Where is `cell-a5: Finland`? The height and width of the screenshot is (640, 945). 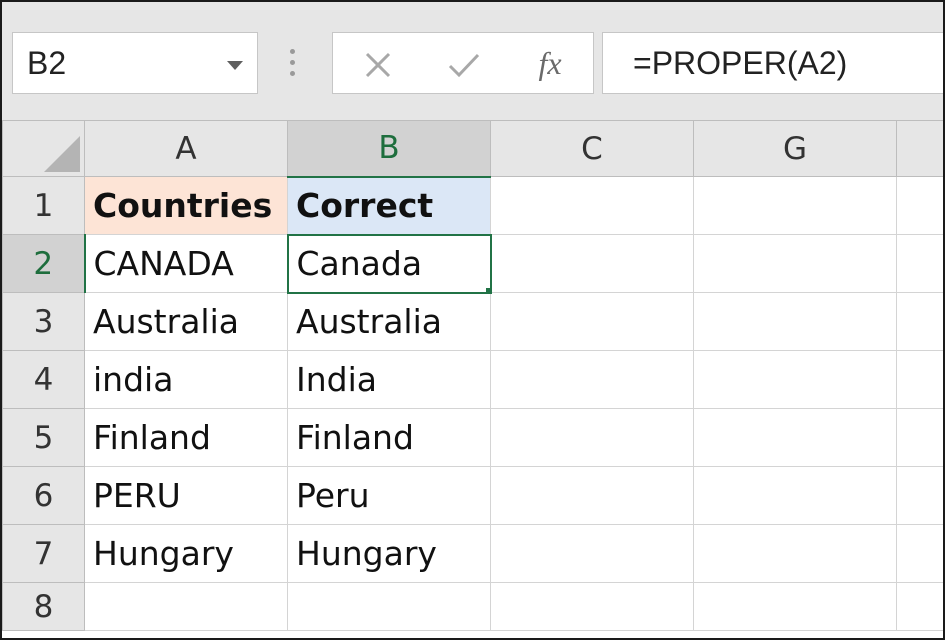
cell-a5: Finland is located at coordinates (186, 437).